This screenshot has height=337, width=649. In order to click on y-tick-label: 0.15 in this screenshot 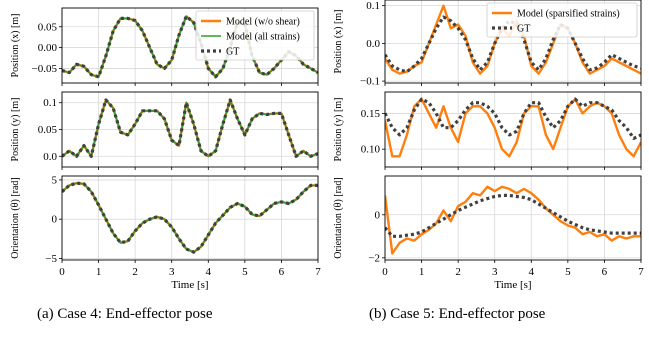, I will do `click(371, 114)`.